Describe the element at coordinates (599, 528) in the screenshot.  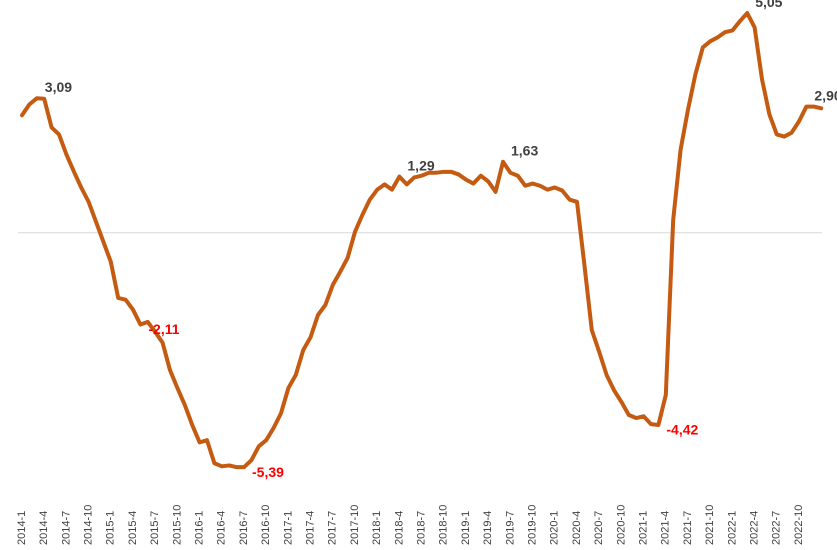
I see `x-tick-label: 2020-7` at that location.